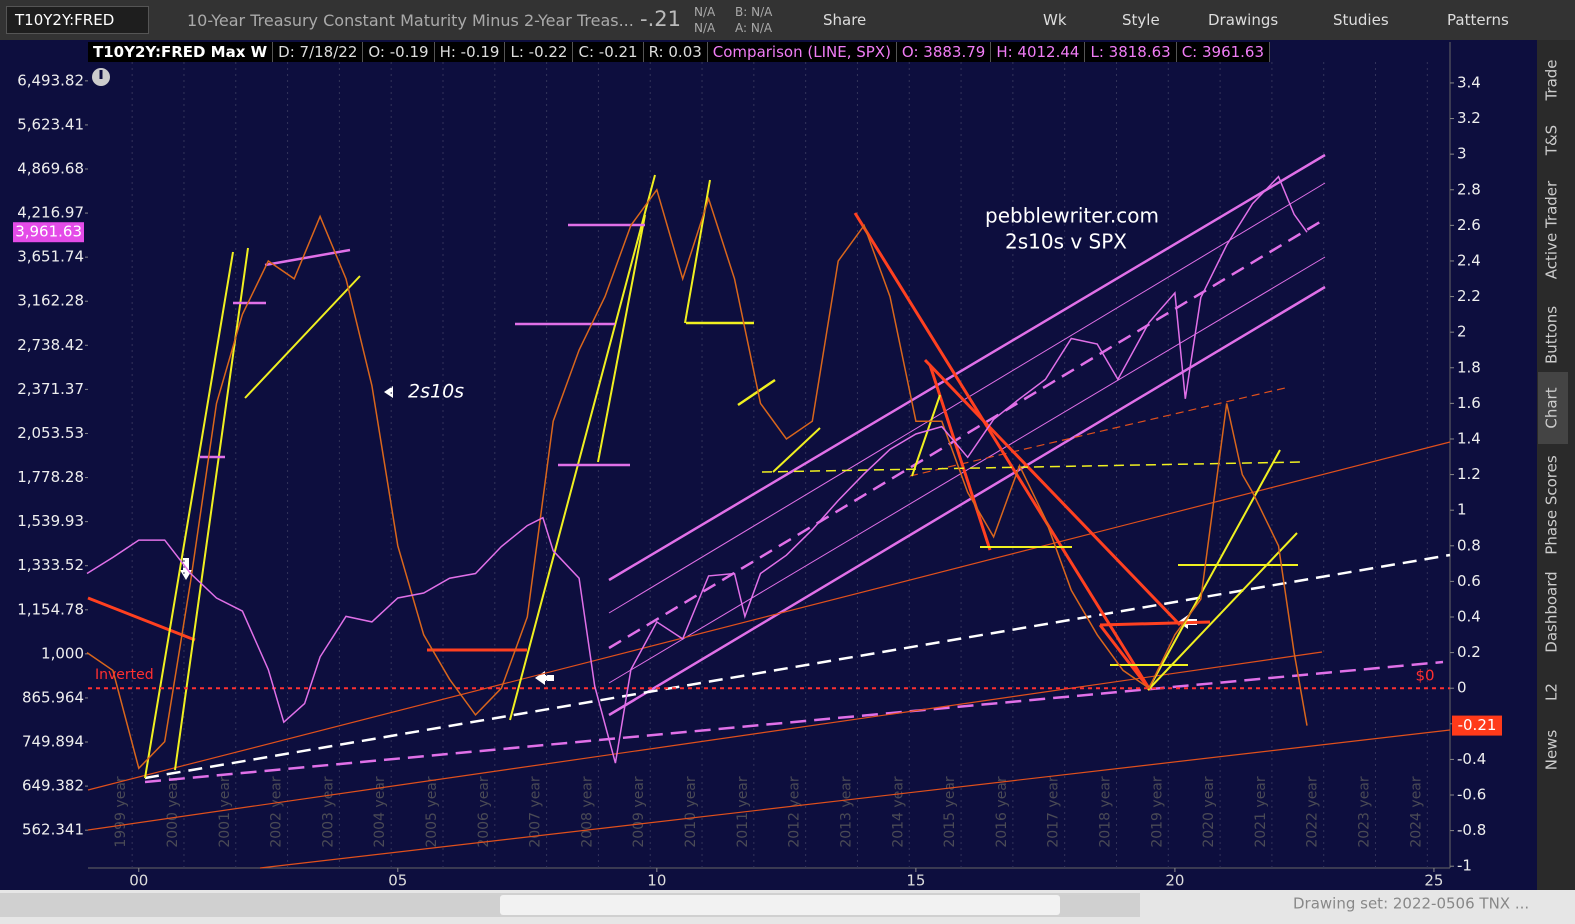 The height and width of the screenshot is (924, 1575). Describe the element at coordinates (1038, 52) in the screenshot. I see `comparison-item: H: 4012.44` at that location.